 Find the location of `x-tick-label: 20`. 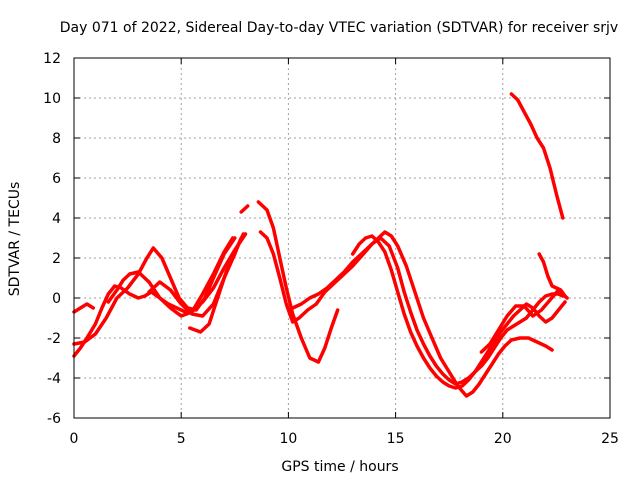

x-tick-label: 20 is located at coordinates (503, 439).